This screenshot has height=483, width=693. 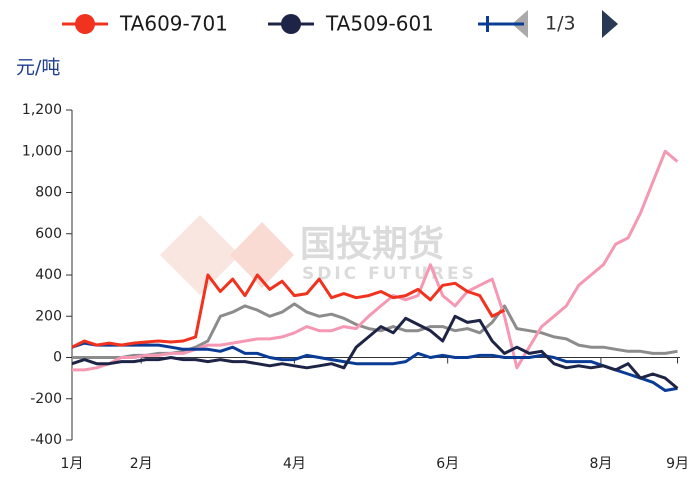 What do you see at coordinates (600, 464) in the screenshot?
I see `x-tick-label: 8月` at bounding box center [600, 464].